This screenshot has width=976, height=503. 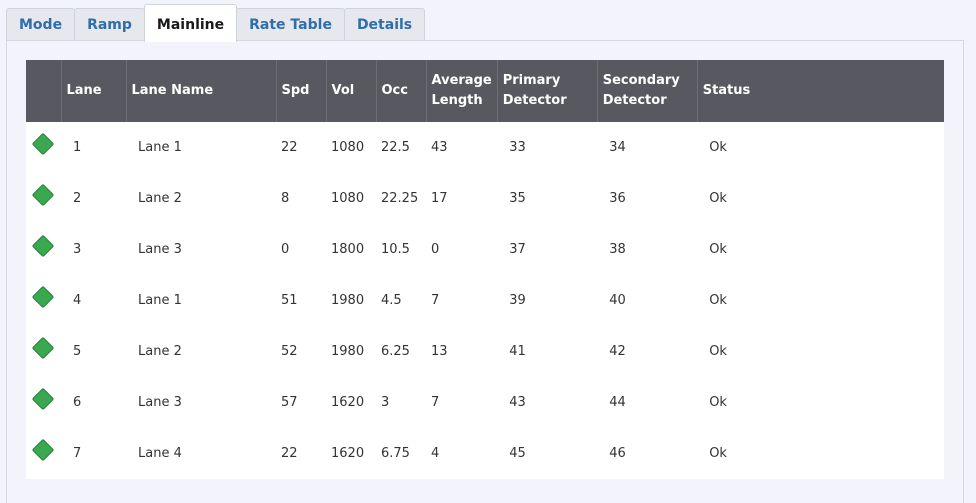 What do you see at coordinates (77, 300) in the screenshot?
I see `lane-cell: 4` at bounding box center [77, 300].